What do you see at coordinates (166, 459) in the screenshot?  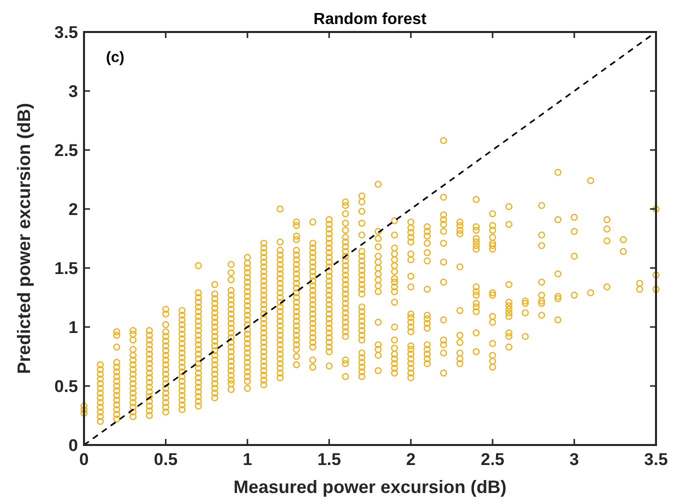 I see `x-tick-label: 0.5` at bounding box center [166, 459].